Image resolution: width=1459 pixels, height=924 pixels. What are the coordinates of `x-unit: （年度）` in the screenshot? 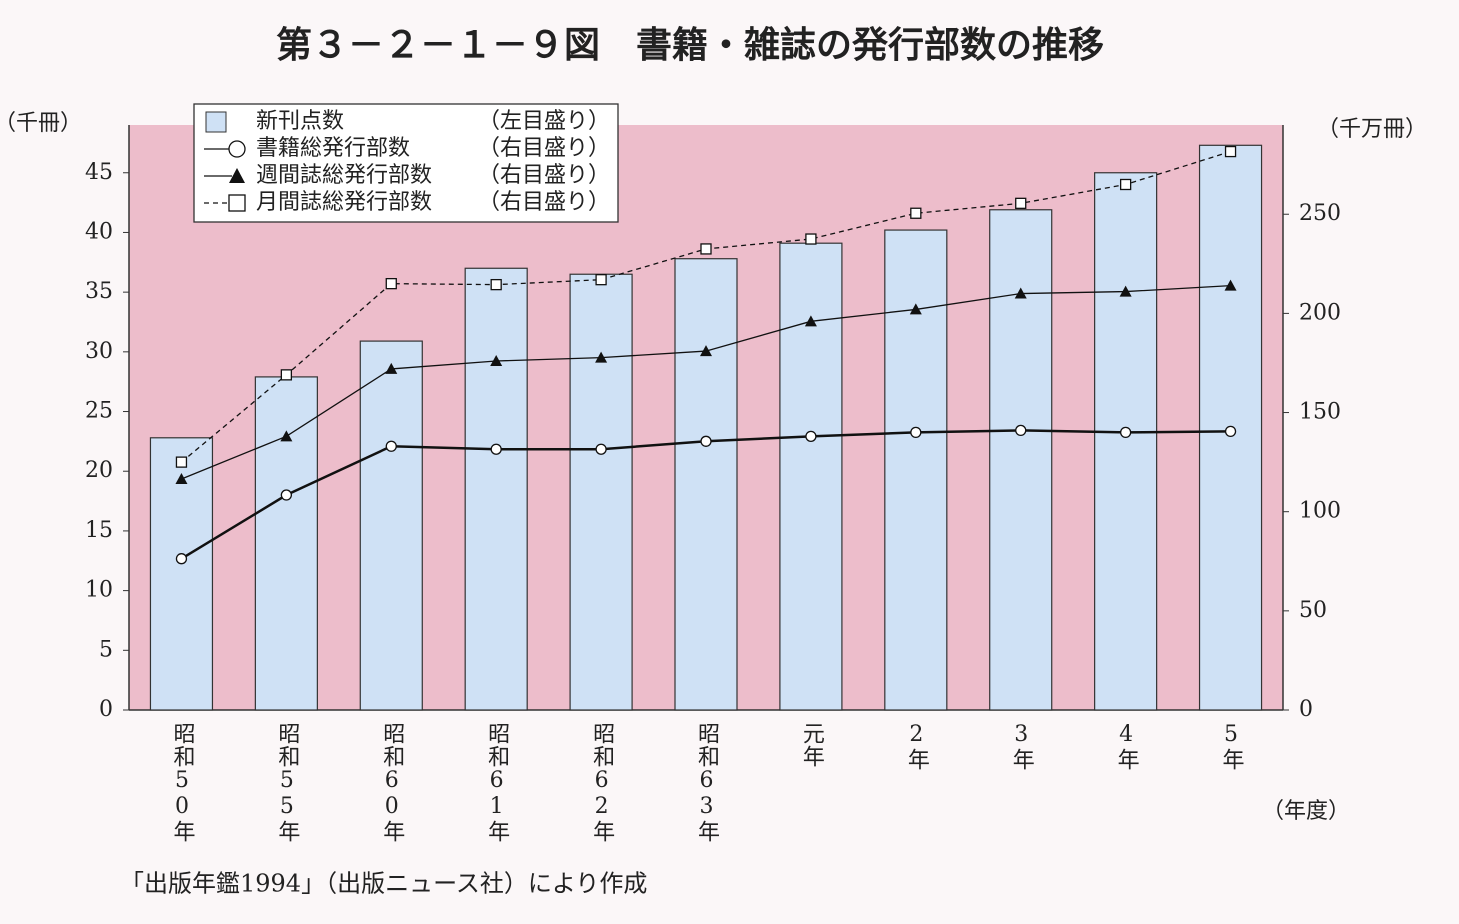 It's located at (1306, 811).